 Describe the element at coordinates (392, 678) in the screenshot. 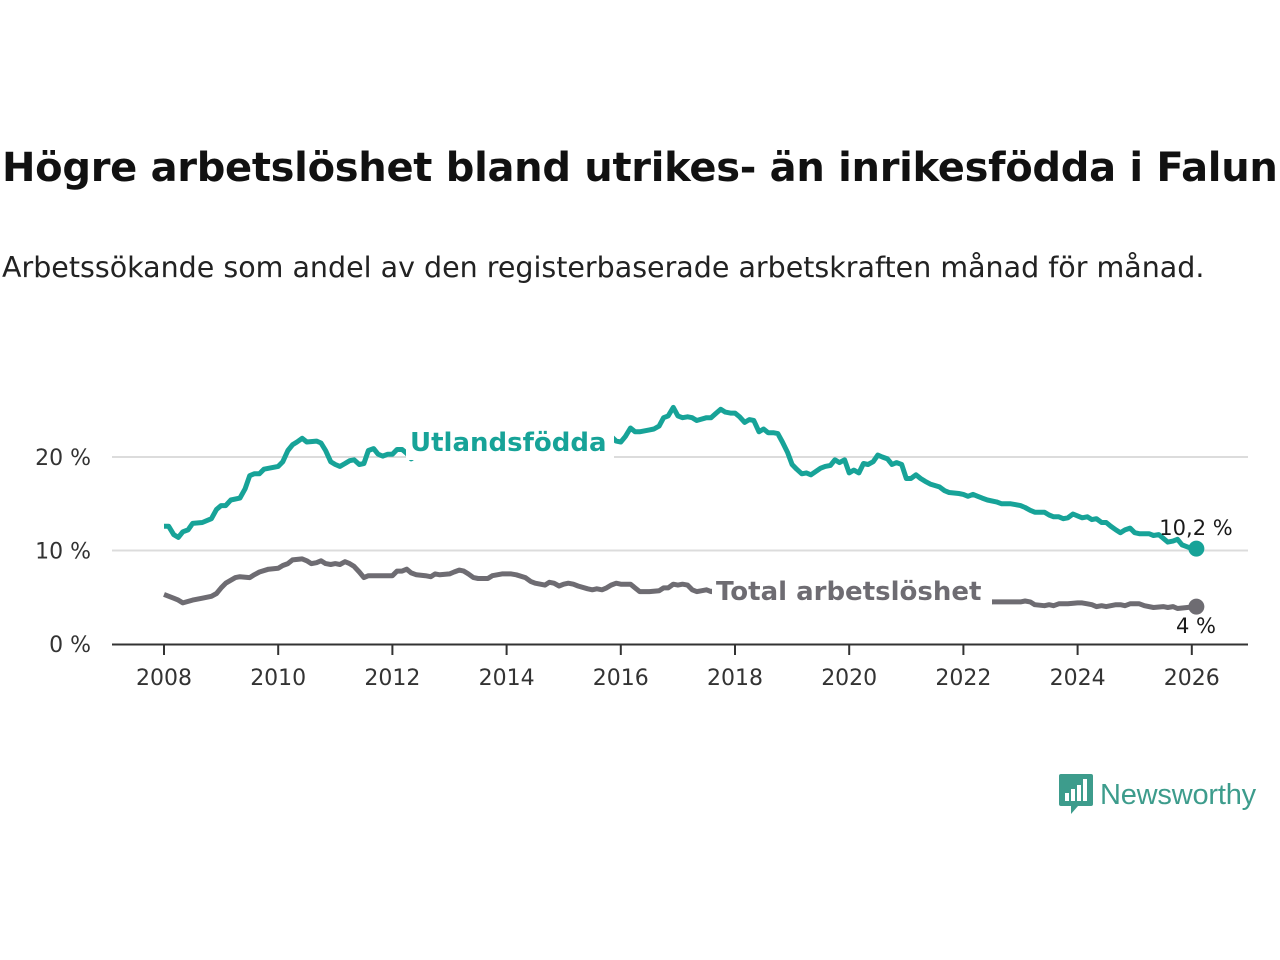

I see `x-tick-label-2012: 2012` at that location.